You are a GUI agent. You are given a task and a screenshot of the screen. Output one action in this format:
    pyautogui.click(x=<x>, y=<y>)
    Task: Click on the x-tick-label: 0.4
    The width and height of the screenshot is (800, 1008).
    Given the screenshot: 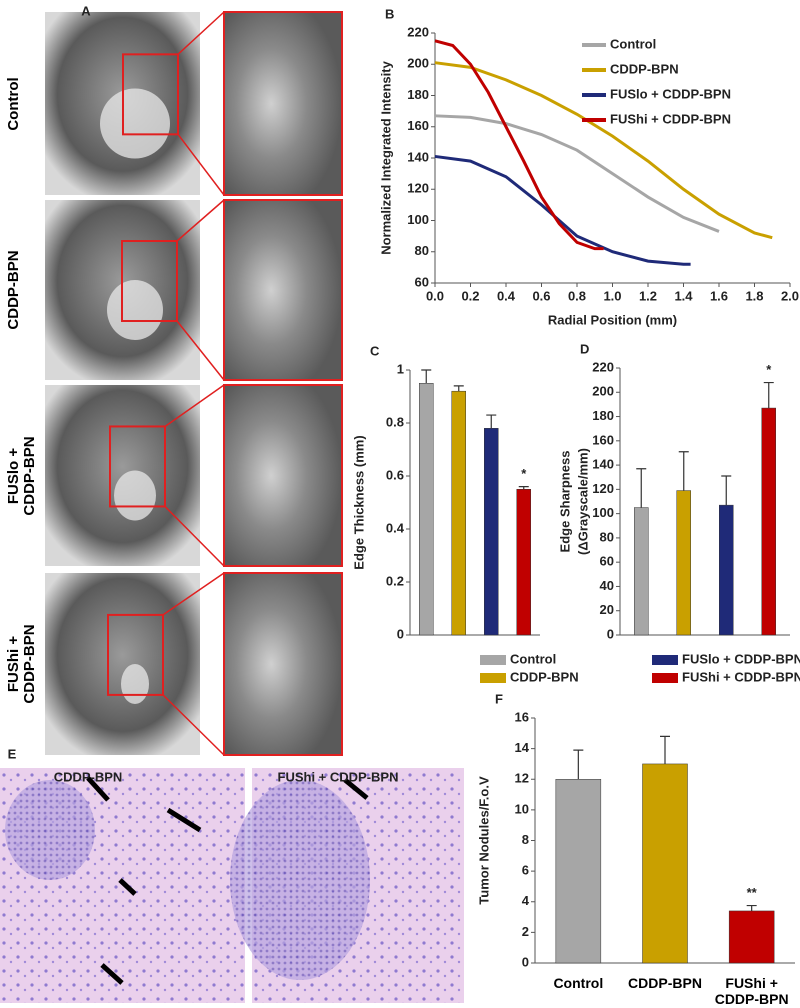 What is the action you would take?
    pyautogui.click(x=506, y=295)
    